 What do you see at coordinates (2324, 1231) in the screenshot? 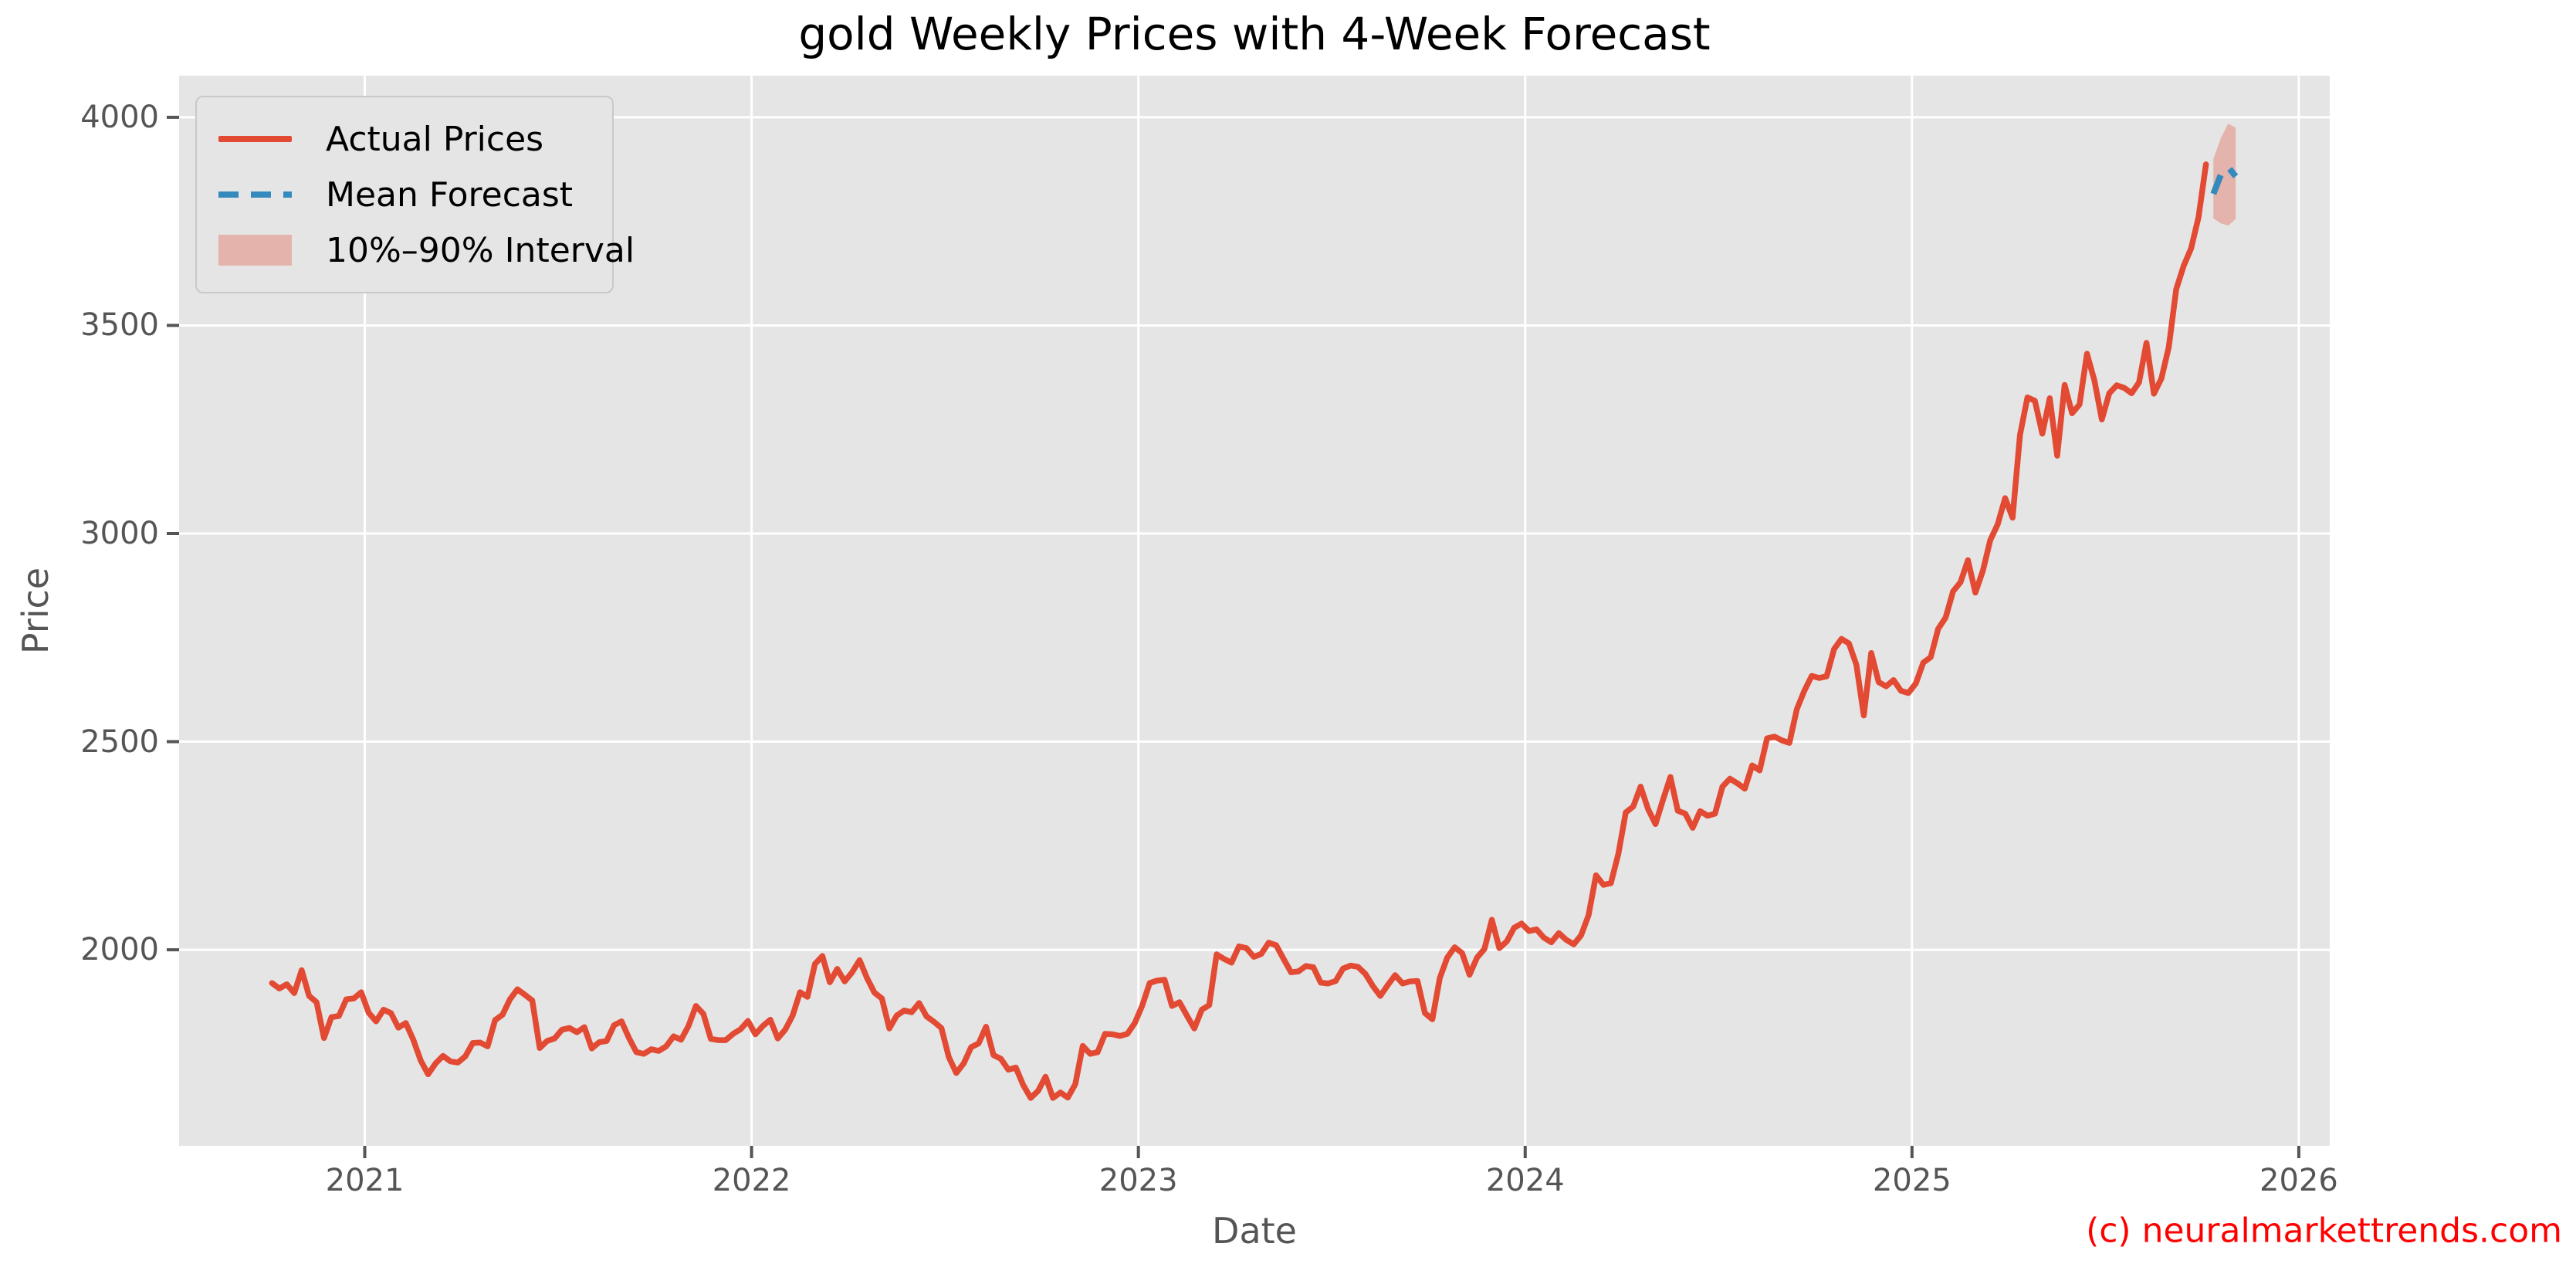
I see `watermark-link: (c) neuralmarkettrends.com` at bounding box center [2324, 1231].